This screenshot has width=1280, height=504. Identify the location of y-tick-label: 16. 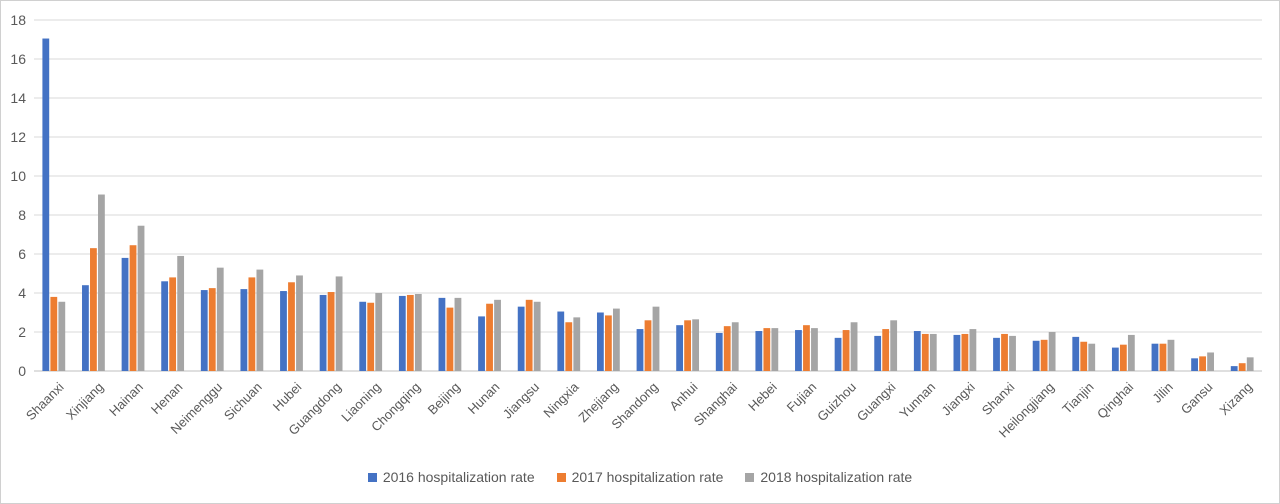
(18, 59).